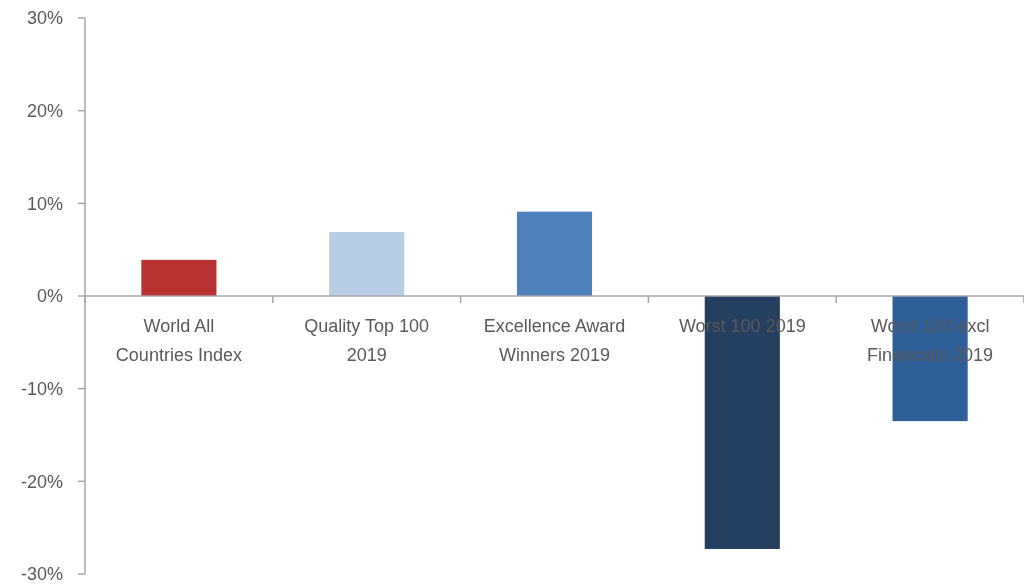 The width and height of the screenshot is (1024, 584). What do you see at coordinates (49, 296) in the screenshot?
I see `y-tick-label: 0%` at bounding box center [49, 296].